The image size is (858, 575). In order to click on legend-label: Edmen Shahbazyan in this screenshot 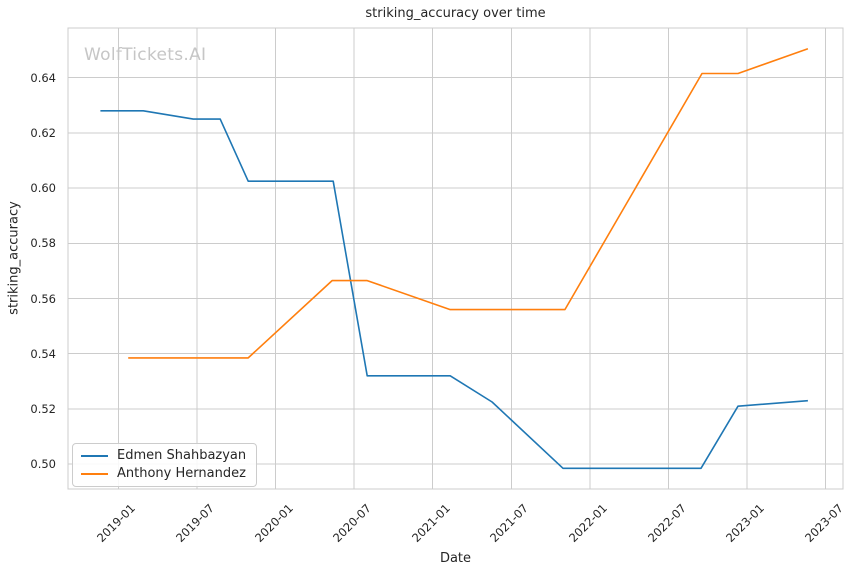, I will do `click(182, 455)`.